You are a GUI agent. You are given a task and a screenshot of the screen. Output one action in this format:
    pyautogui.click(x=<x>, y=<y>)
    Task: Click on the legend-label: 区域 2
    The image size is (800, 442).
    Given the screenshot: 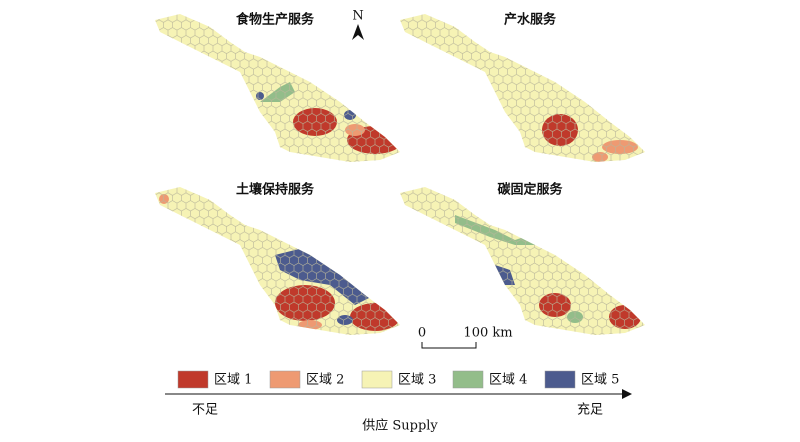 What is the action you would take?
    pyautogui.click(x=325, y=380)
    